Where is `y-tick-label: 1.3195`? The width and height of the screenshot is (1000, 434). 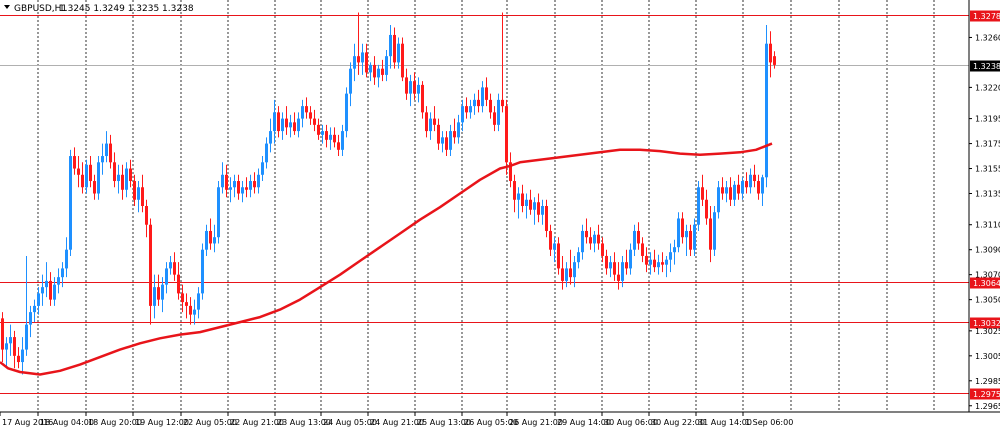 y-tick-label: 1.3195 is located at coordinates (987, 119).